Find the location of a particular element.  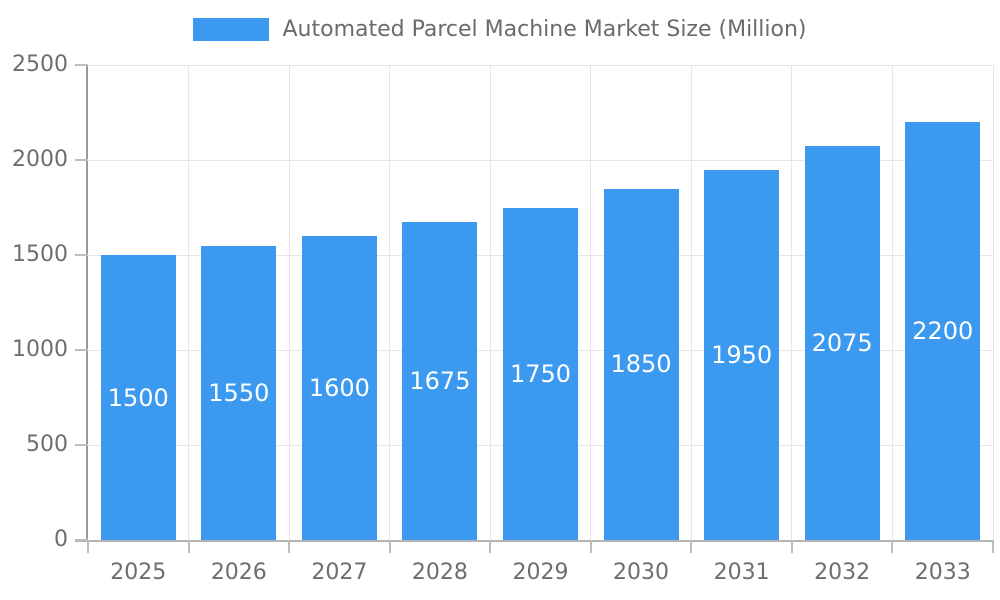

y-axis-label: 500 is located at coordinates (47, 444).